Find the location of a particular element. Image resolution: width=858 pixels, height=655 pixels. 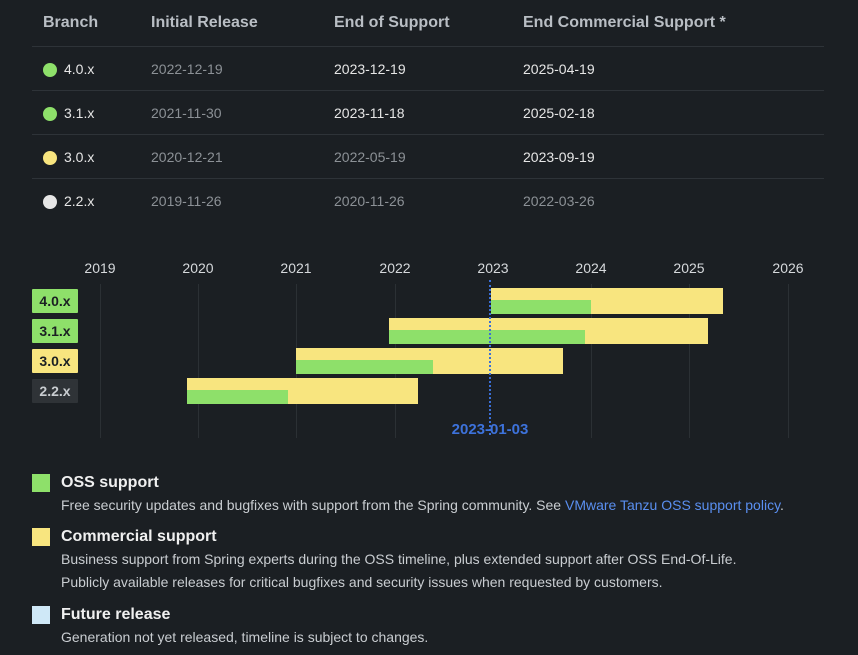

branch-name: 4.0.x is located at coordinates (79, 69).